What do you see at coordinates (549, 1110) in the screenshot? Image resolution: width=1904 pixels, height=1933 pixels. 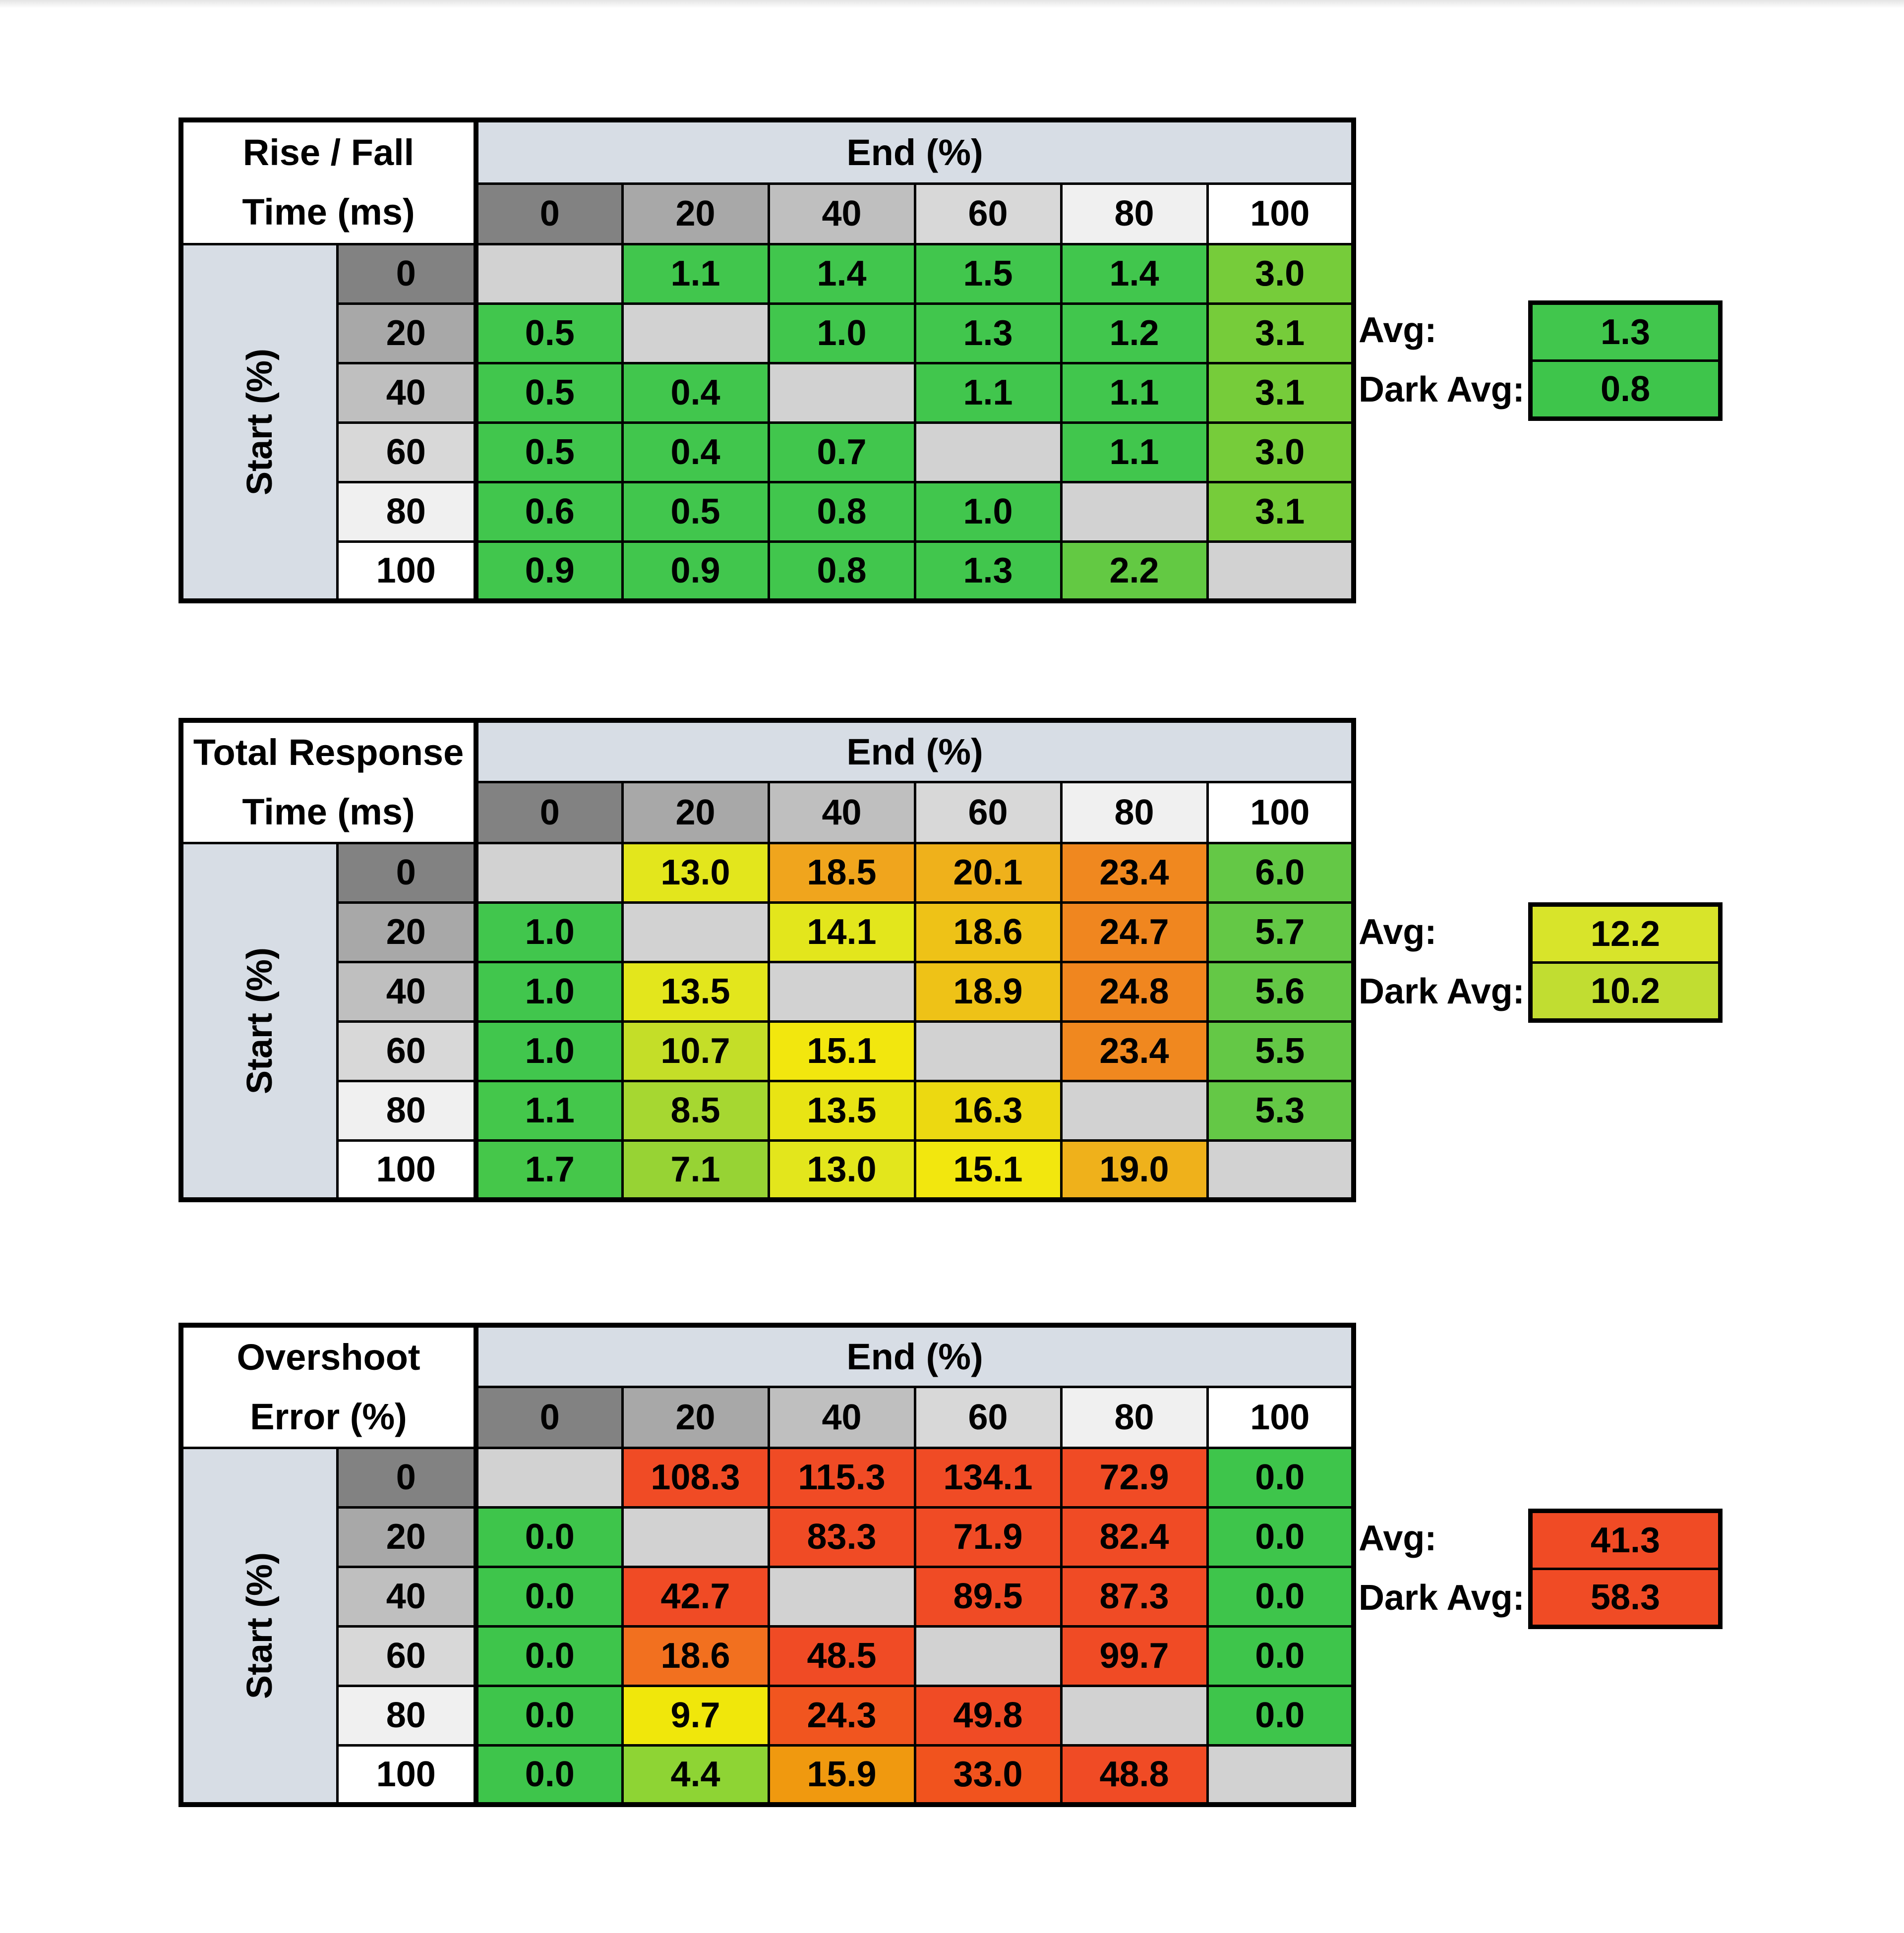 I see `value-cell: 1.1` at bounding box center [549, 1110].